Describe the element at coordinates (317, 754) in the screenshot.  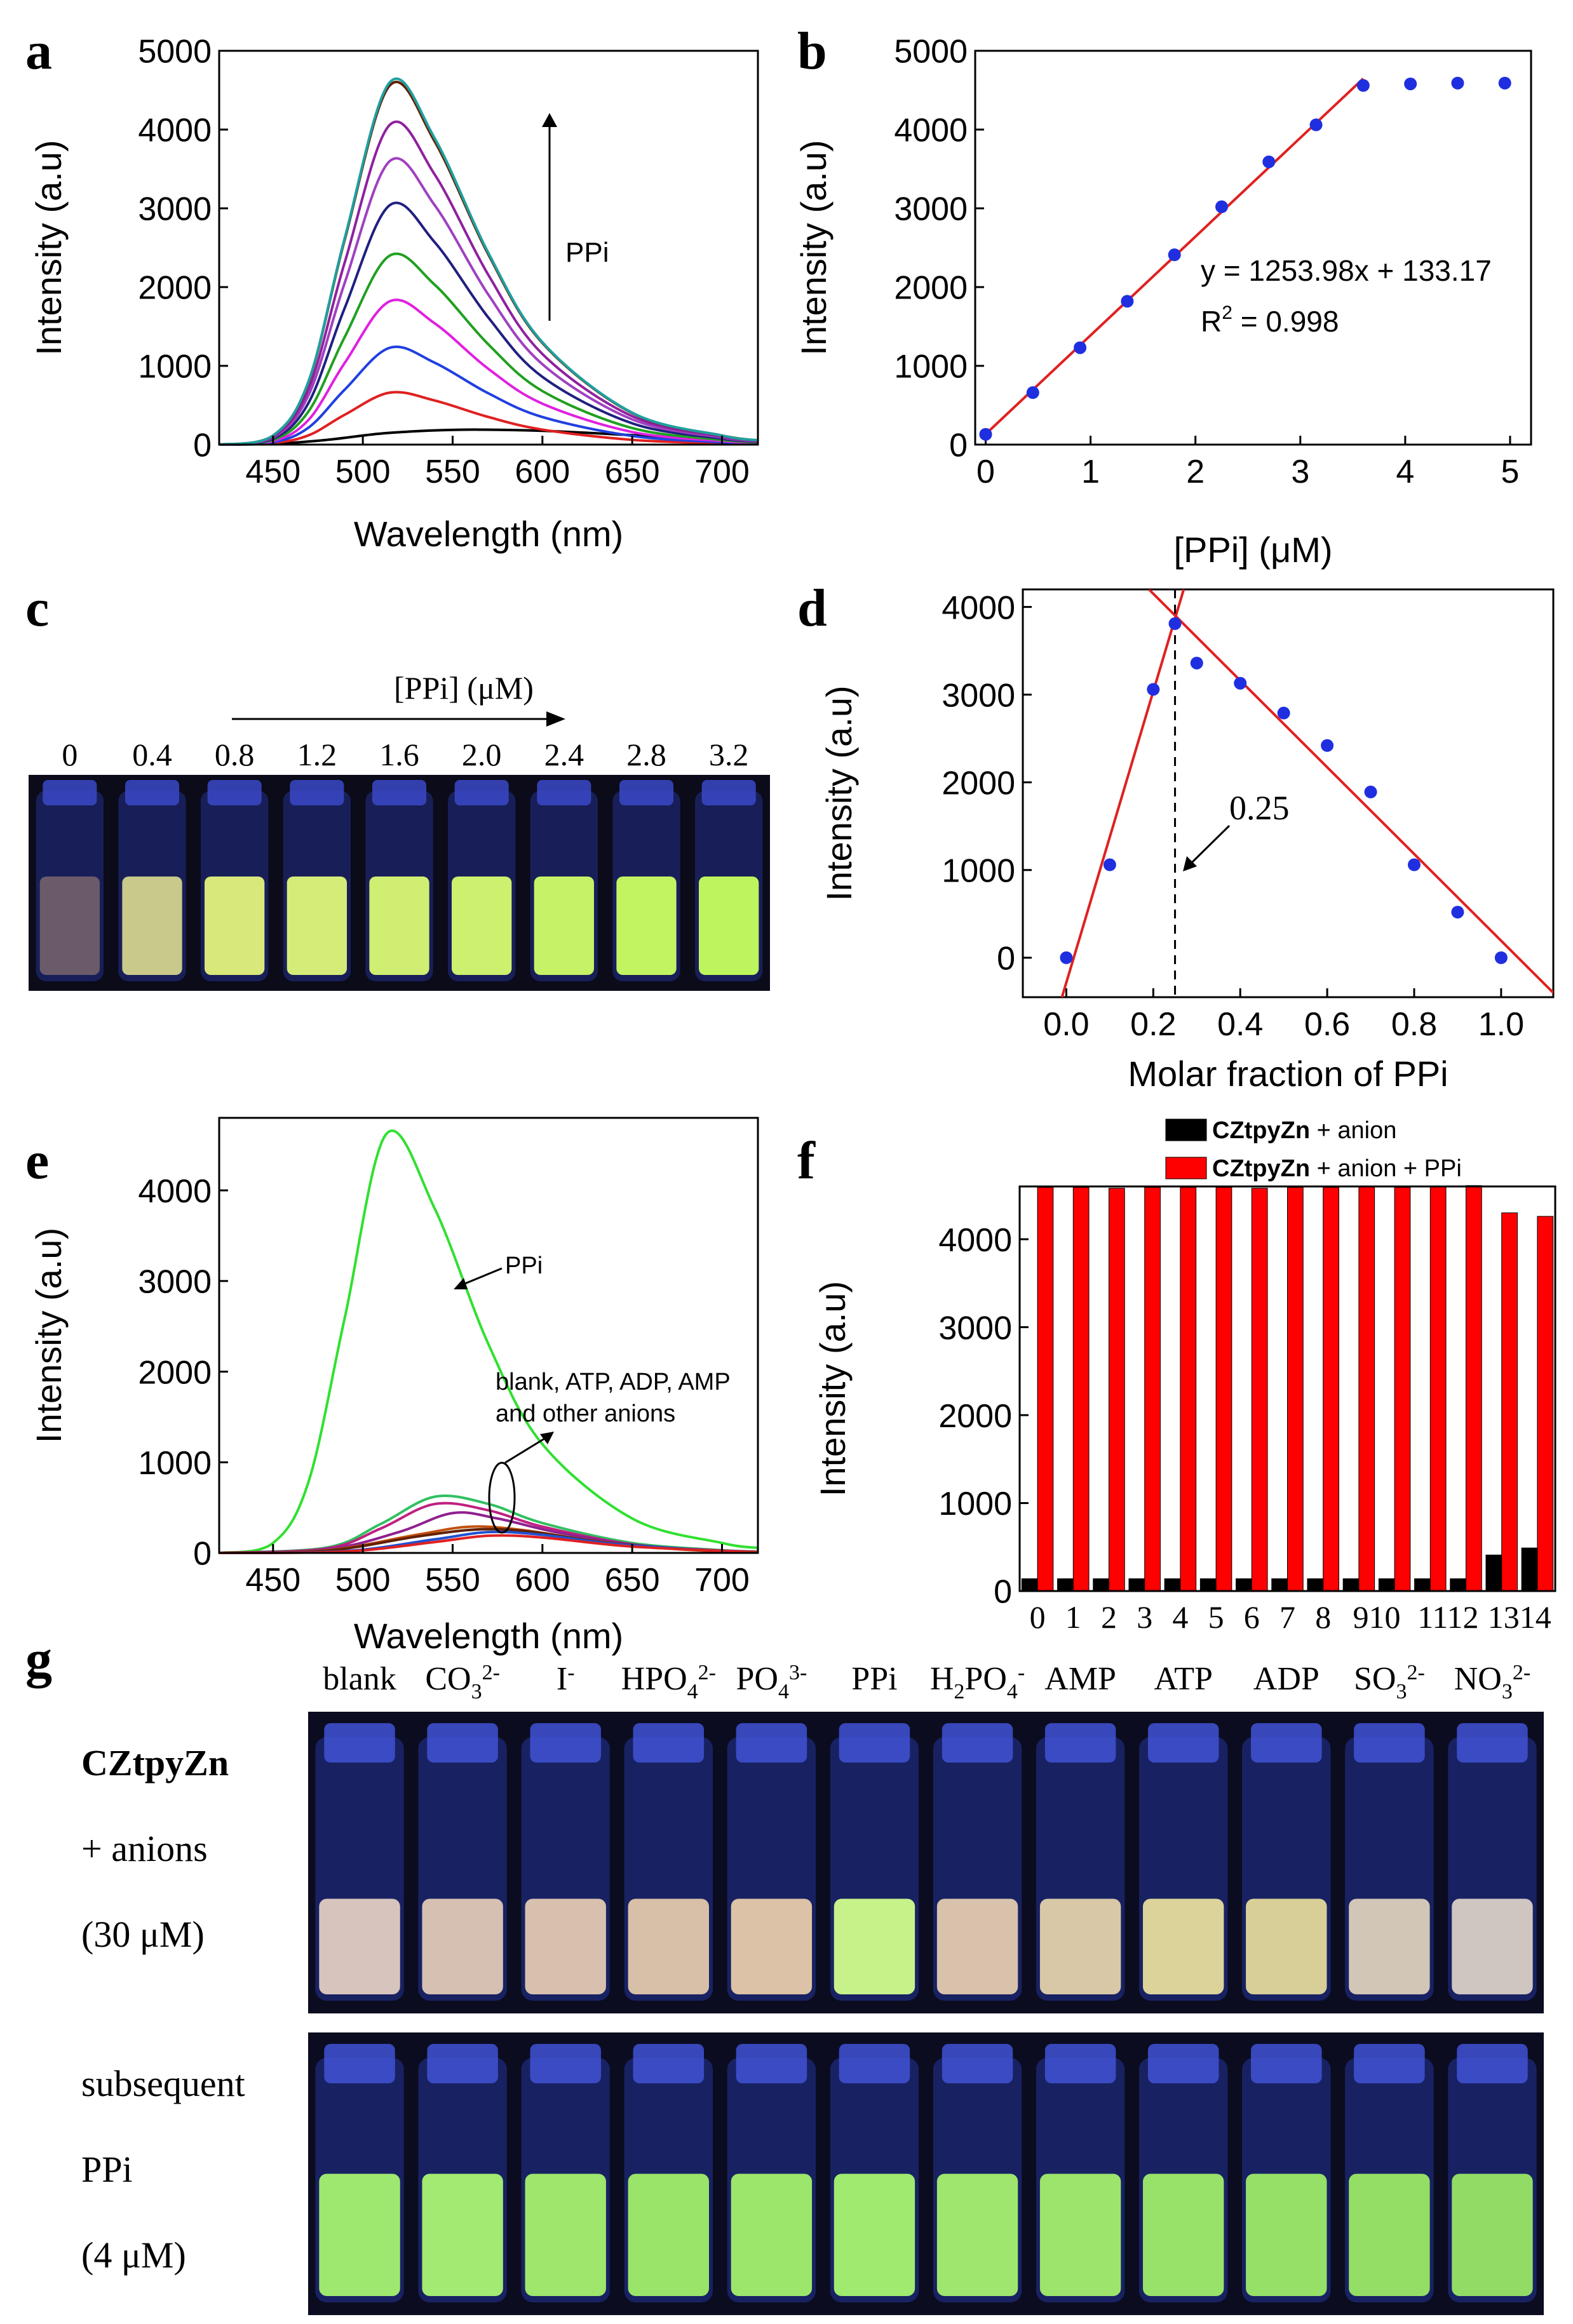
I see `panel-c-concentration-label: 1.2` at that location.